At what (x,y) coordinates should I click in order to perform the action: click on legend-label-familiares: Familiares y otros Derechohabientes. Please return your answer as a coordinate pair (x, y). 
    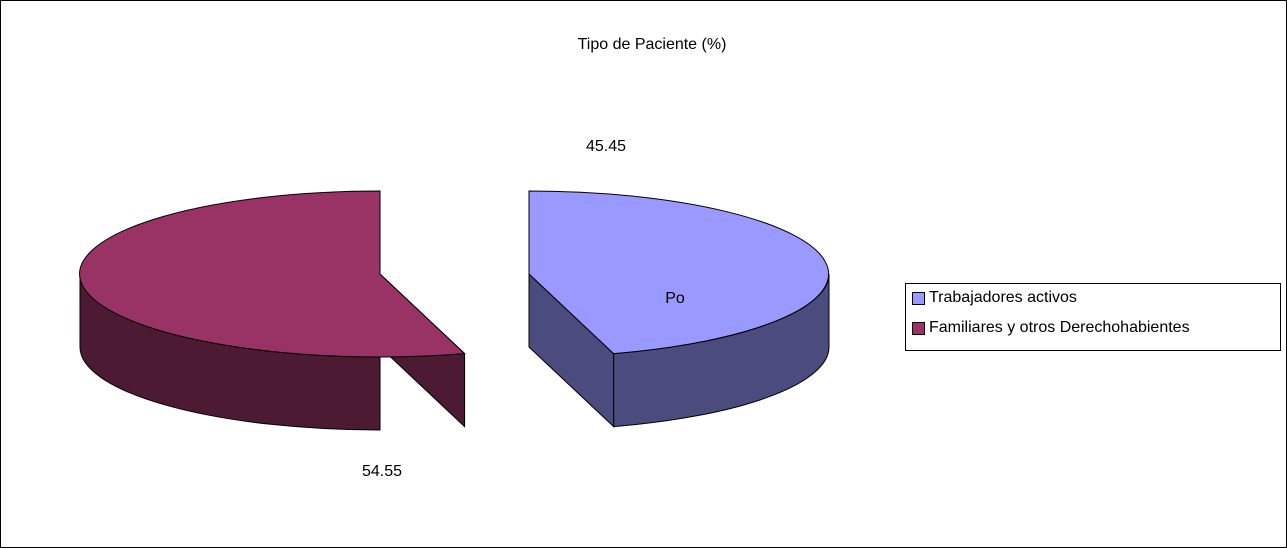
    Looking at the image, I should click on (1059, 327).